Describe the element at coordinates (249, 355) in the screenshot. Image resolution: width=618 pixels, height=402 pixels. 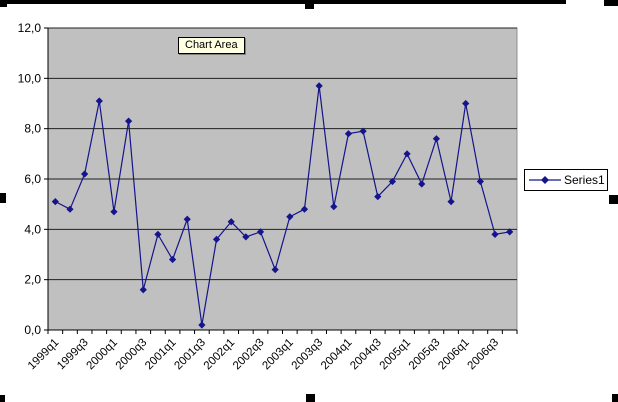
I see `svg-text: 2002q3` at that location.